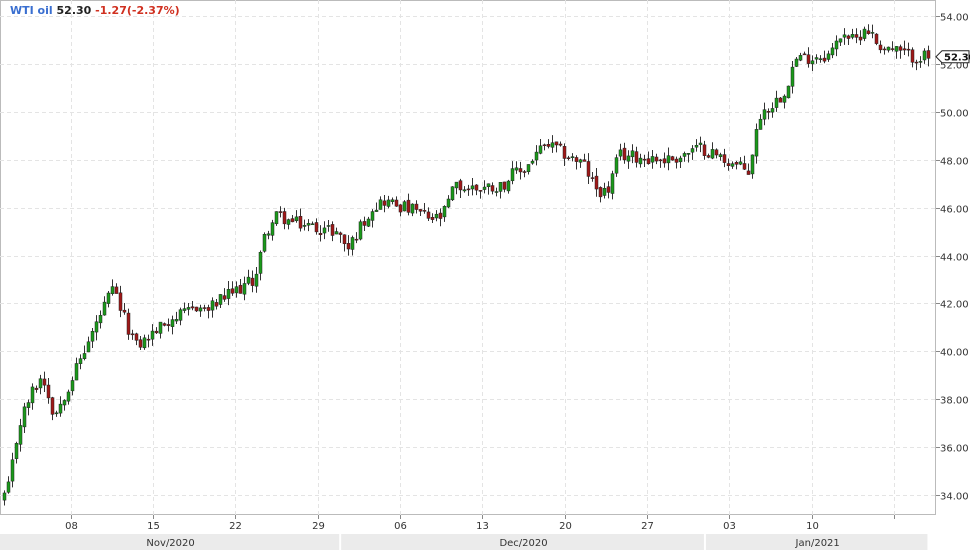 This screenshot has height=554, width=970. I want to click on y-tick-label: 42.00, so click(954, 305).